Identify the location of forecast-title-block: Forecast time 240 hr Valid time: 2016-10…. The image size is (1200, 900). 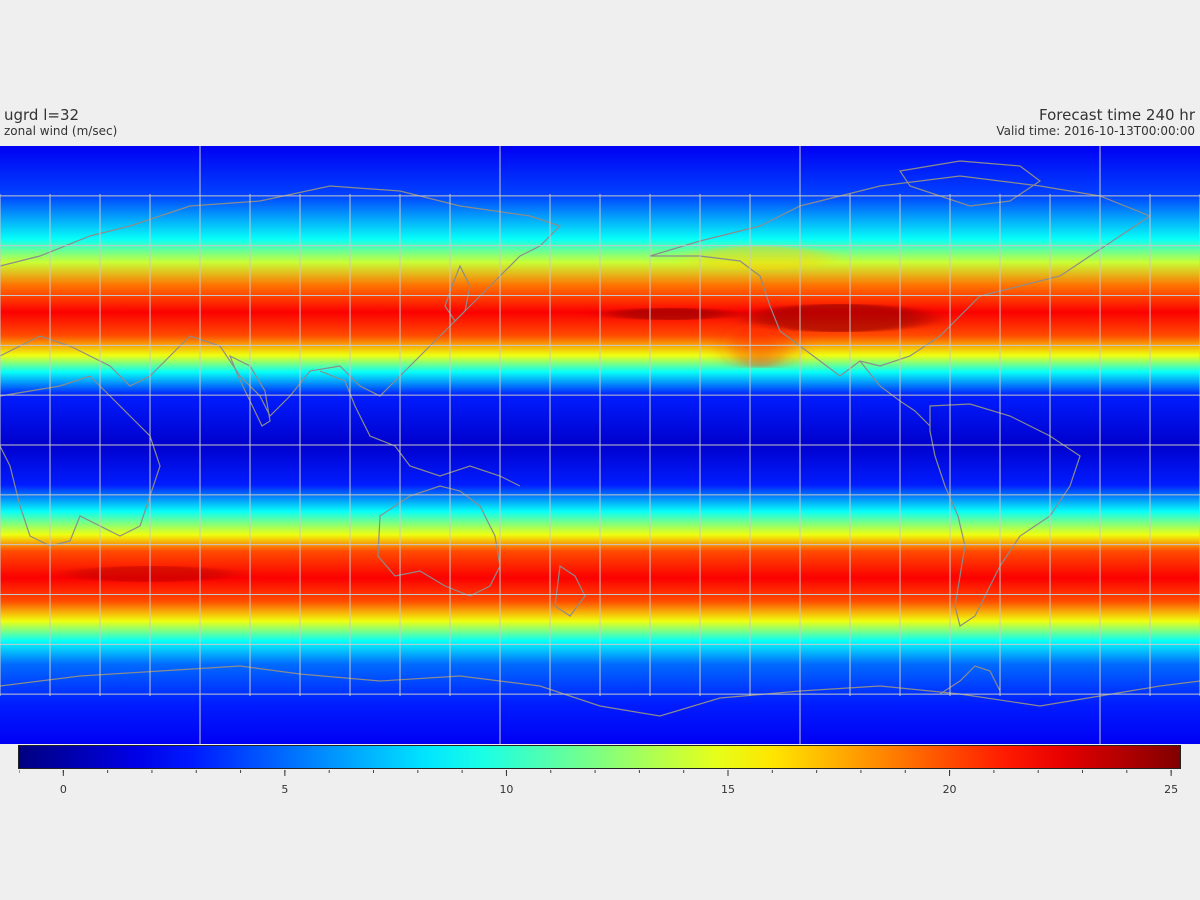
(1095, 122).